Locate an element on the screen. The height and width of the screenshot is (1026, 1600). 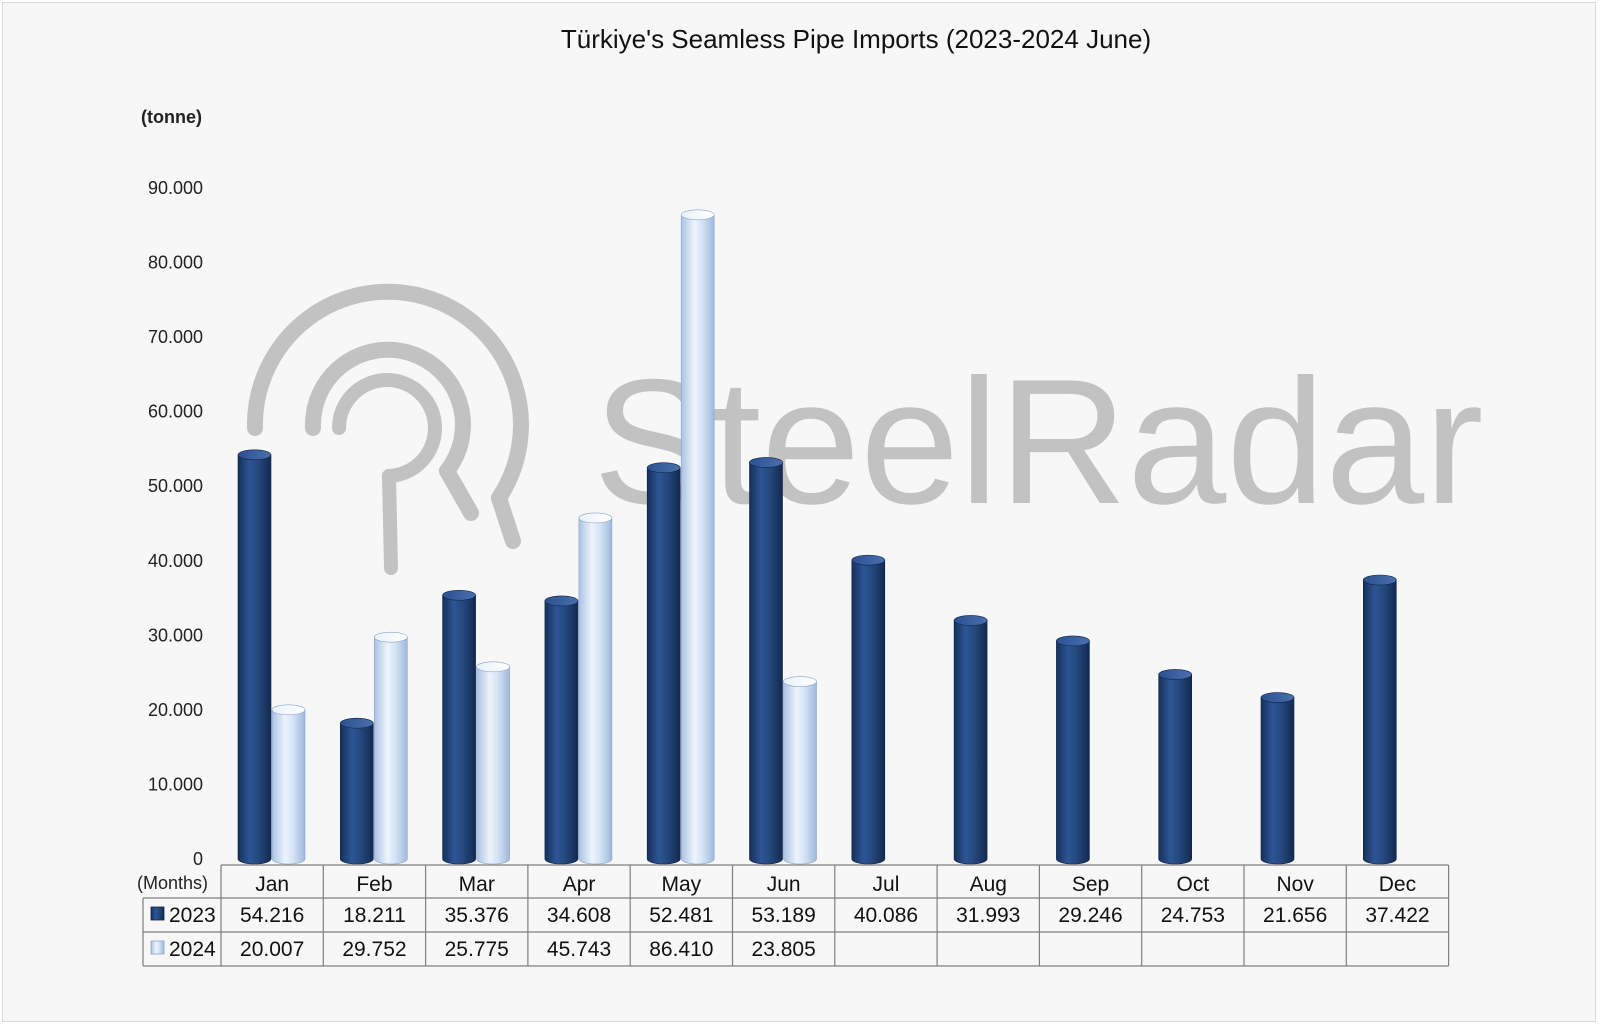
legend-swatch-2024 is located at coordinates (157, 947).